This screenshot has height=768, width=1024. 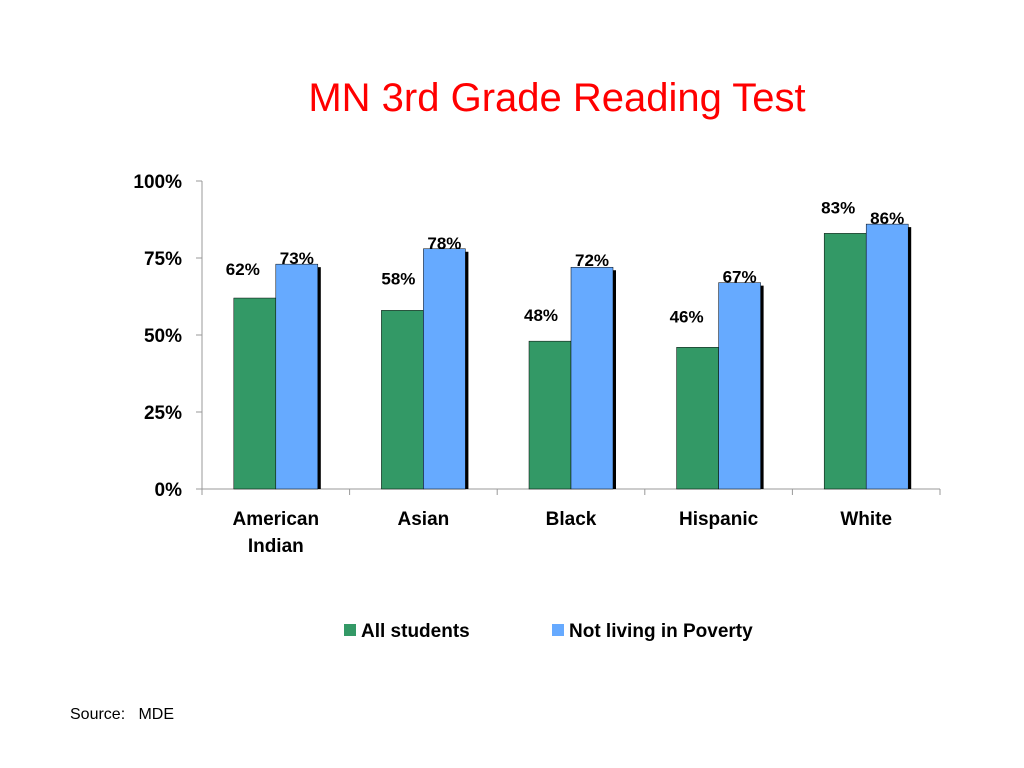 I want to click on y-tick-label: 0%, so click(x=169, y=490).